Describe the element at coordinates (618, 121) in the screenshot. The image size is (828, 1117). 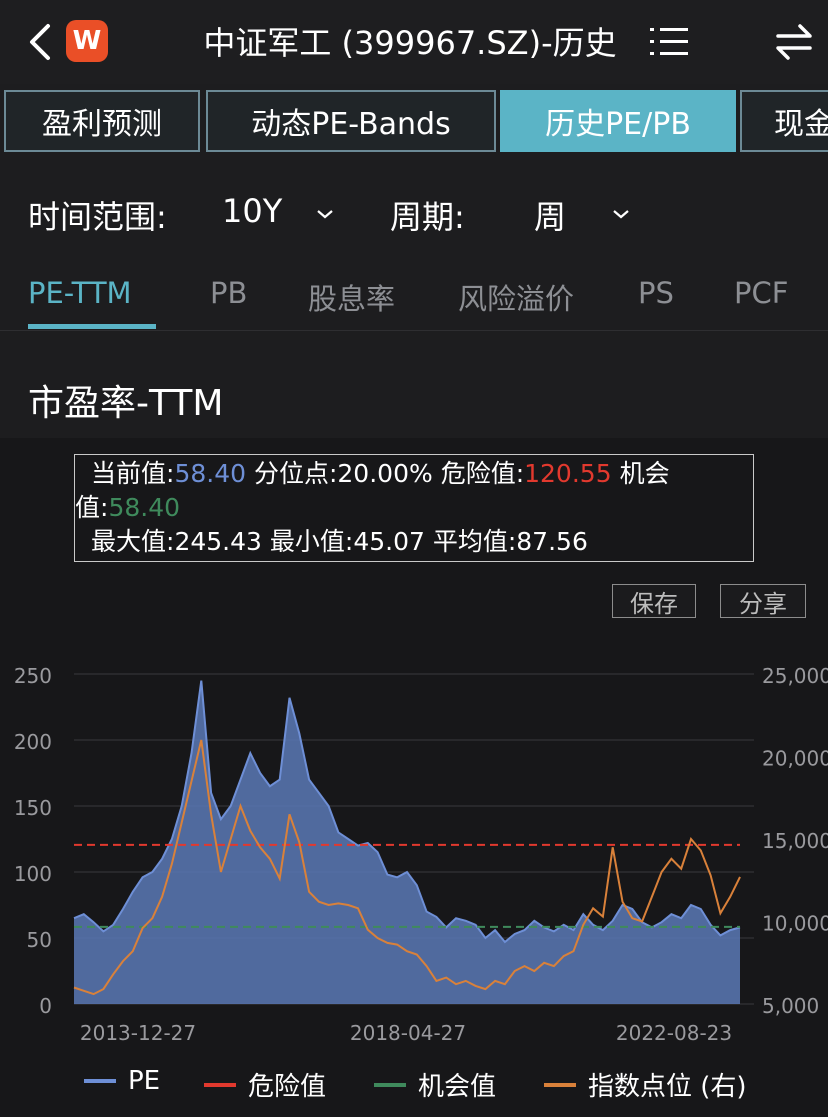
I see `tab-history-pe-pb: 历史PE/PB` at that location.